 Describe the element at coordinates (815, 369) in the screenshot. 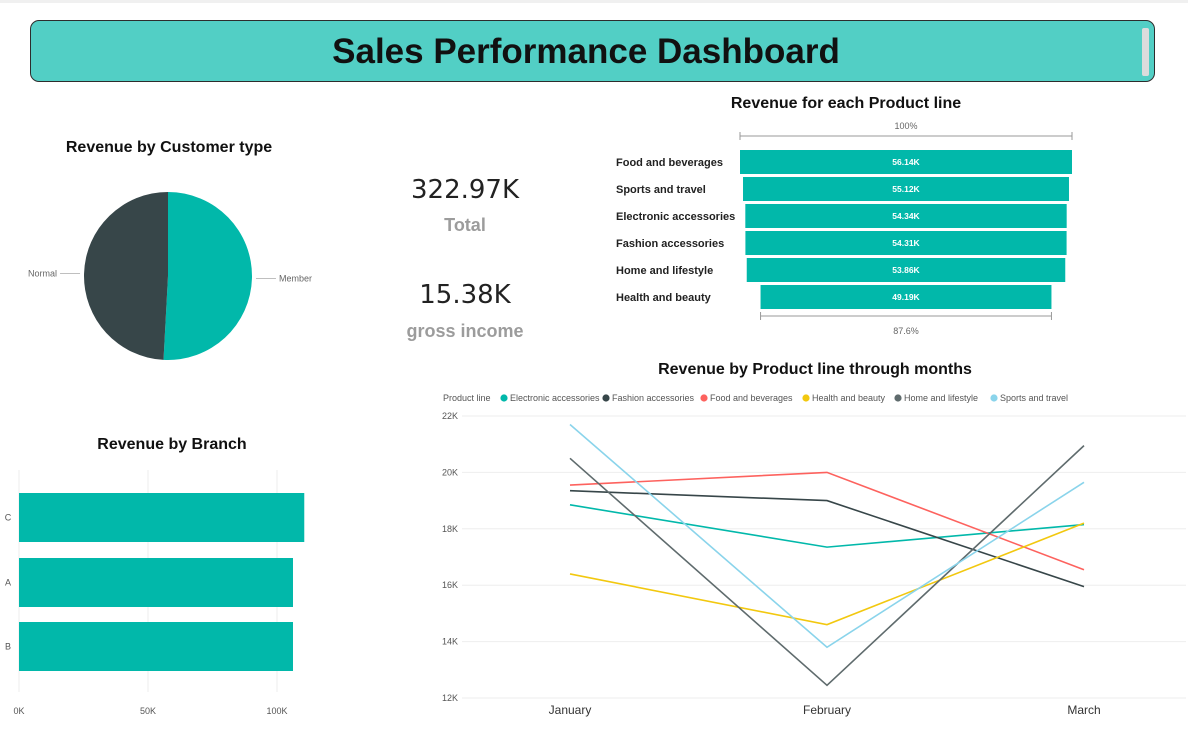

I see `monthly-chart-title: Revenue by Product line through months` at that location.